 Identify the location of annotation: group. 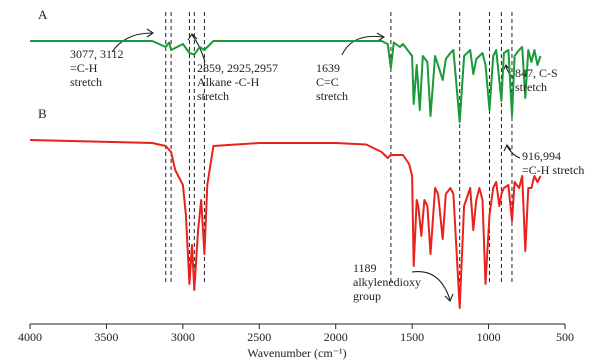
(367, 296).